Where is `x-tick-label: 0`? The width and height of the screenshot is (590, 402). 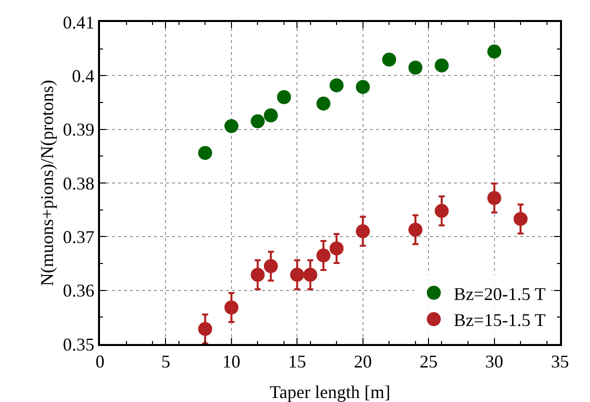
x-tick-label: 0 is located at coordinates (100, 362).